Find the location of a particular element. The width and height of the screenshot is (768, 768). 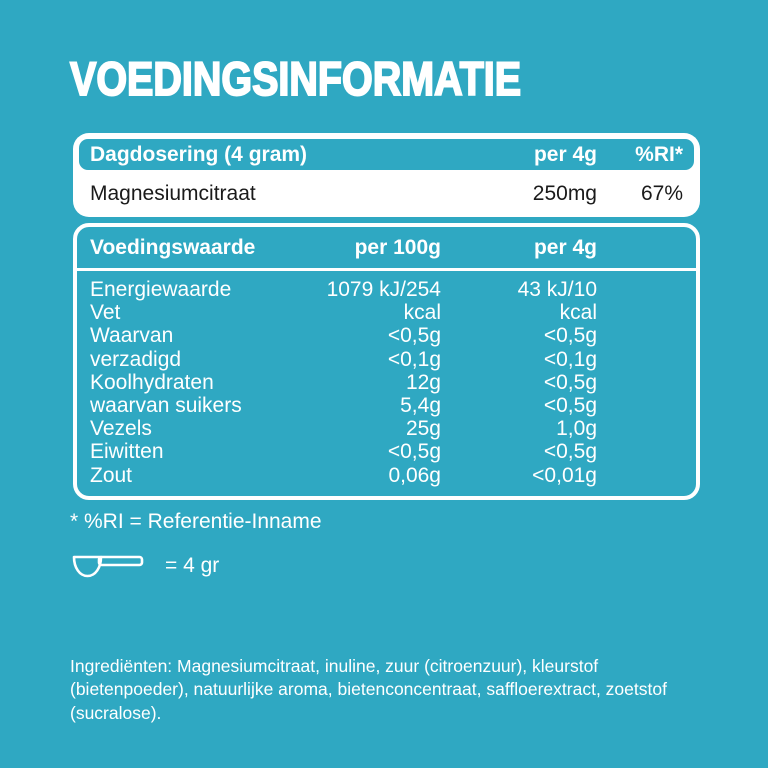

row-label: waarvan suikers is located at coordinates (166, 405).